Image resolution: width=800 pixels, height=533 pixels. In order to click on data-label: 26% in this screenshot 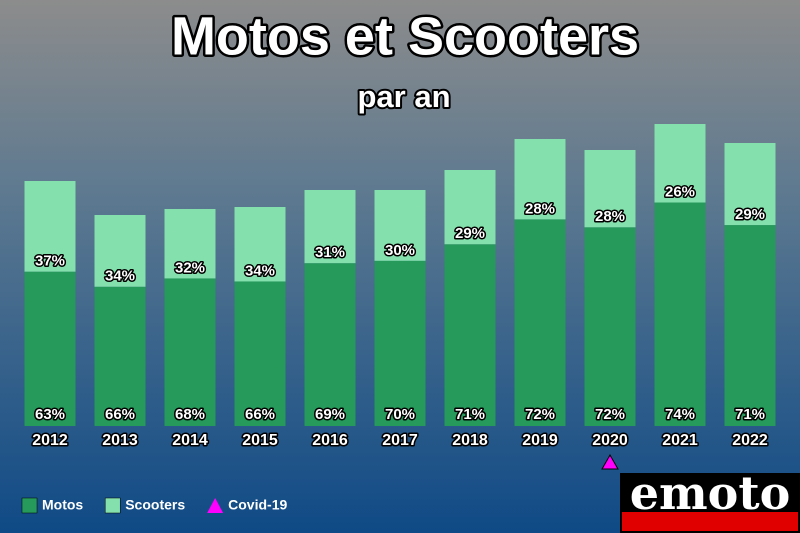, I will do `click(680, 191)`.